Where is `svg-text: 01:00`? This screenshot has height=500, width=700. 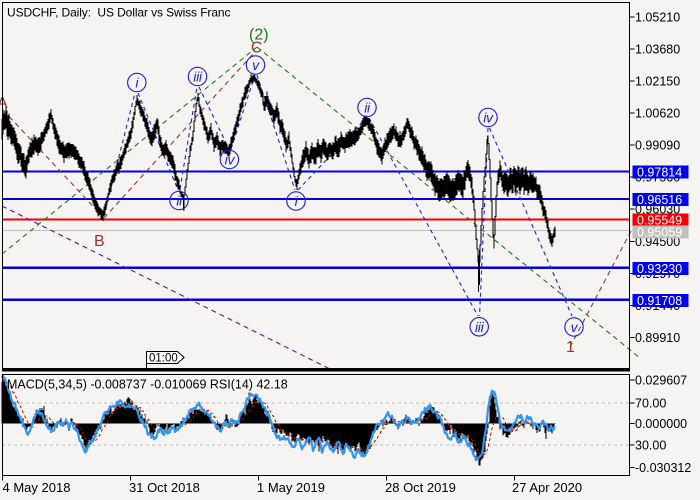
svg-text: 01:00 is located at coordinates (163, 359).